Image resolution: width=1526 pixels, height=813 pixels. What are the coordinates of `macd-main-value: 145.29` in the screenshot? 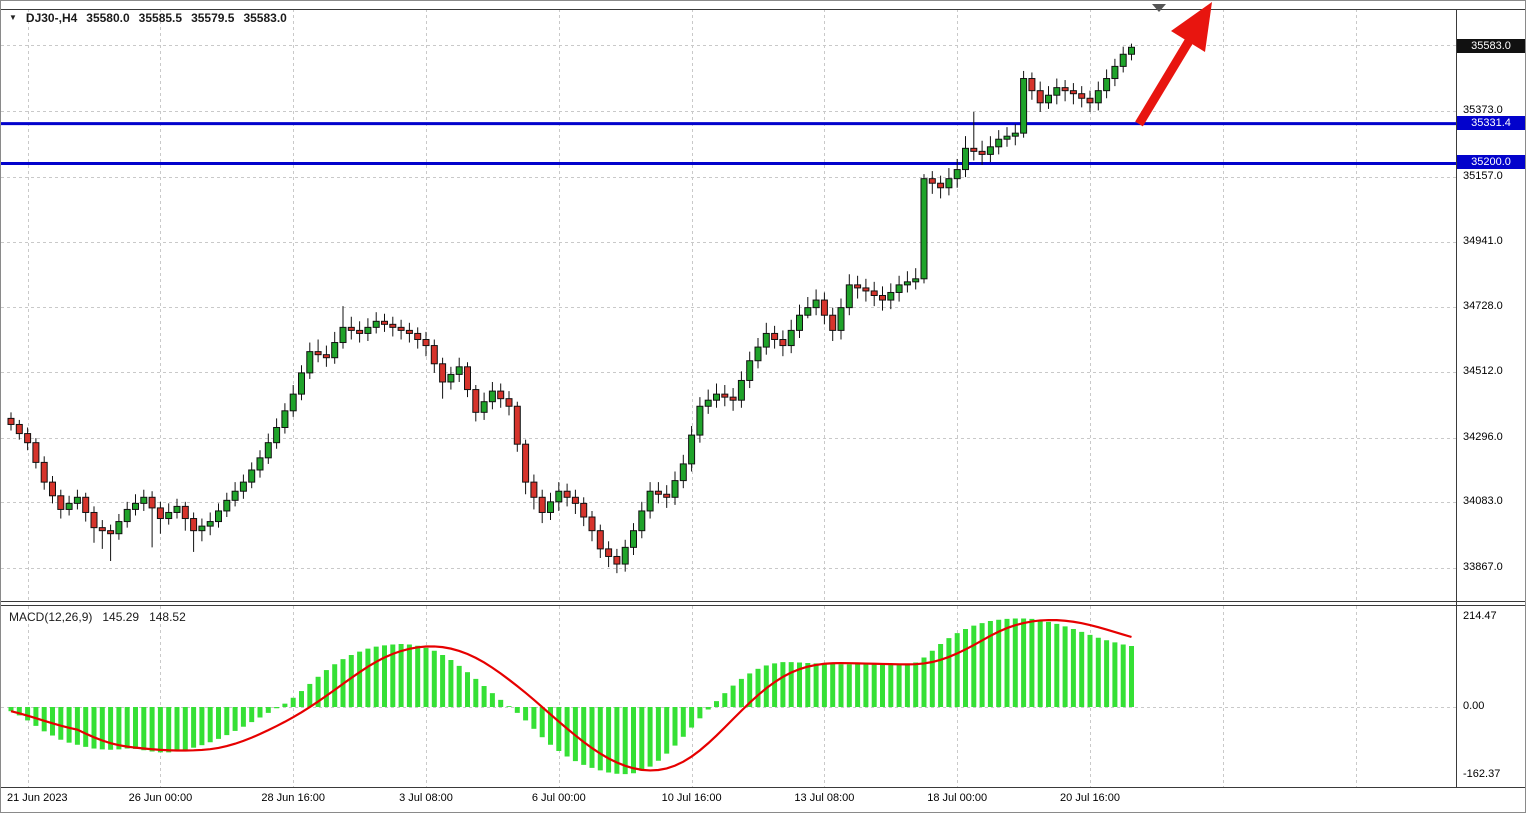 It's located at (121, 617).